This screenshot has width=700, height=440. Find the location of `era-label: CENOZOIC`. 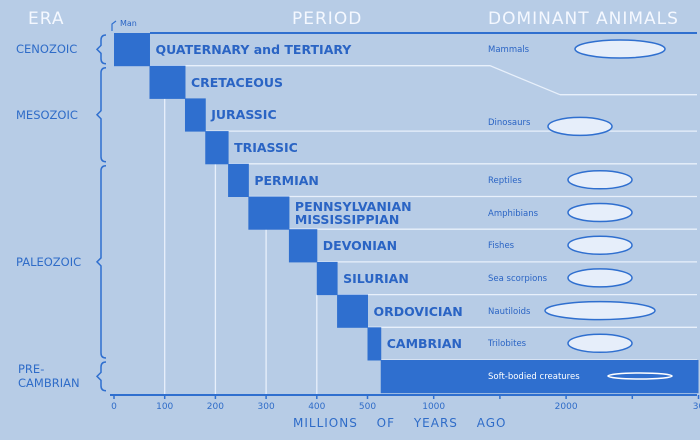

era-label: CENOZOIC is located at coordinates (47, 49).